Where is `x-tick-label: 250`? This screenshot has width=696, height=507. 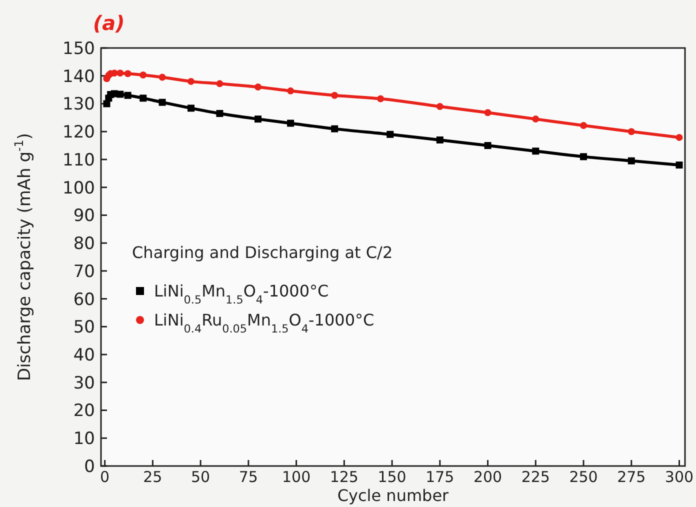
x-tick-label: 250 is located at coordinates (583, 477).